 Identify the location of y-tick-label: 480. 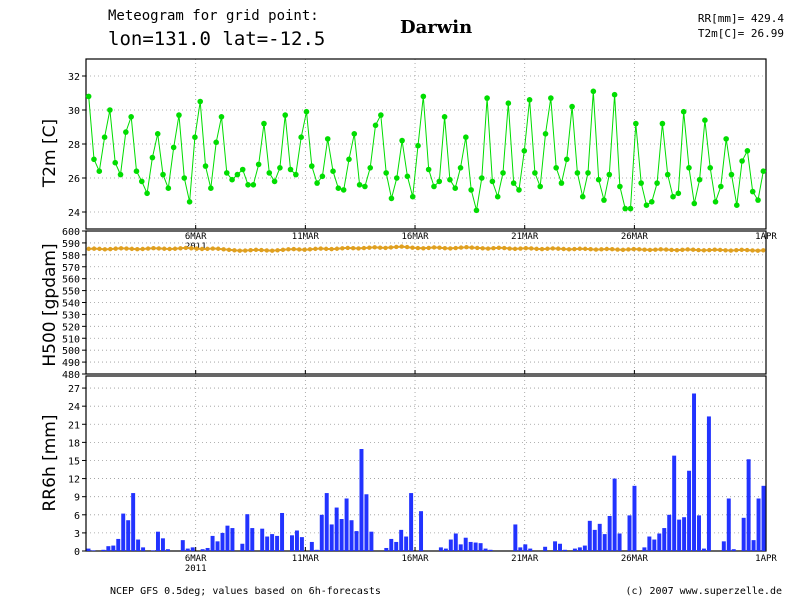
(71, 375).